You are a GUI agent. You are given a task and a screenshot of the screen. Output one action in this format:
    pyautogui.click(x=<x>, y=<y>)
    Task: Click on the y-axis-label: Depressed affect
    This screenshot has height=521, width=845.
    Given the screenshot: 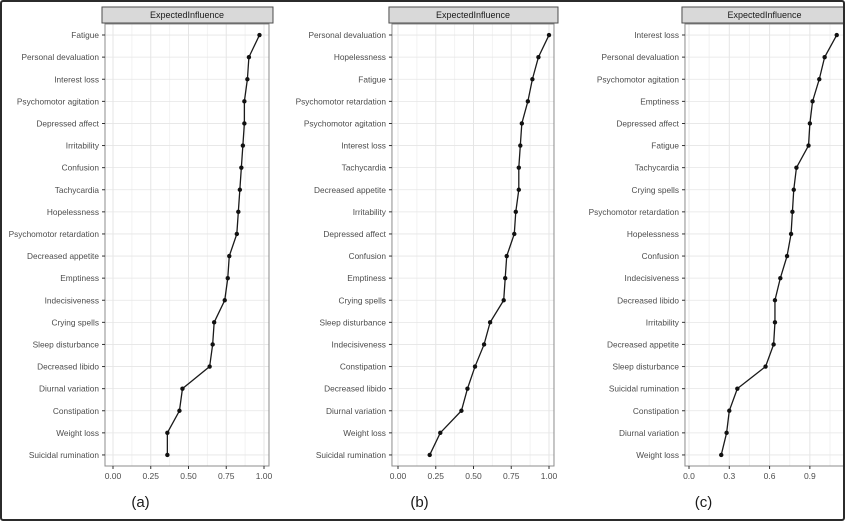 What is the action you would take?
    pyautogui.click(x=67, y=123)
    